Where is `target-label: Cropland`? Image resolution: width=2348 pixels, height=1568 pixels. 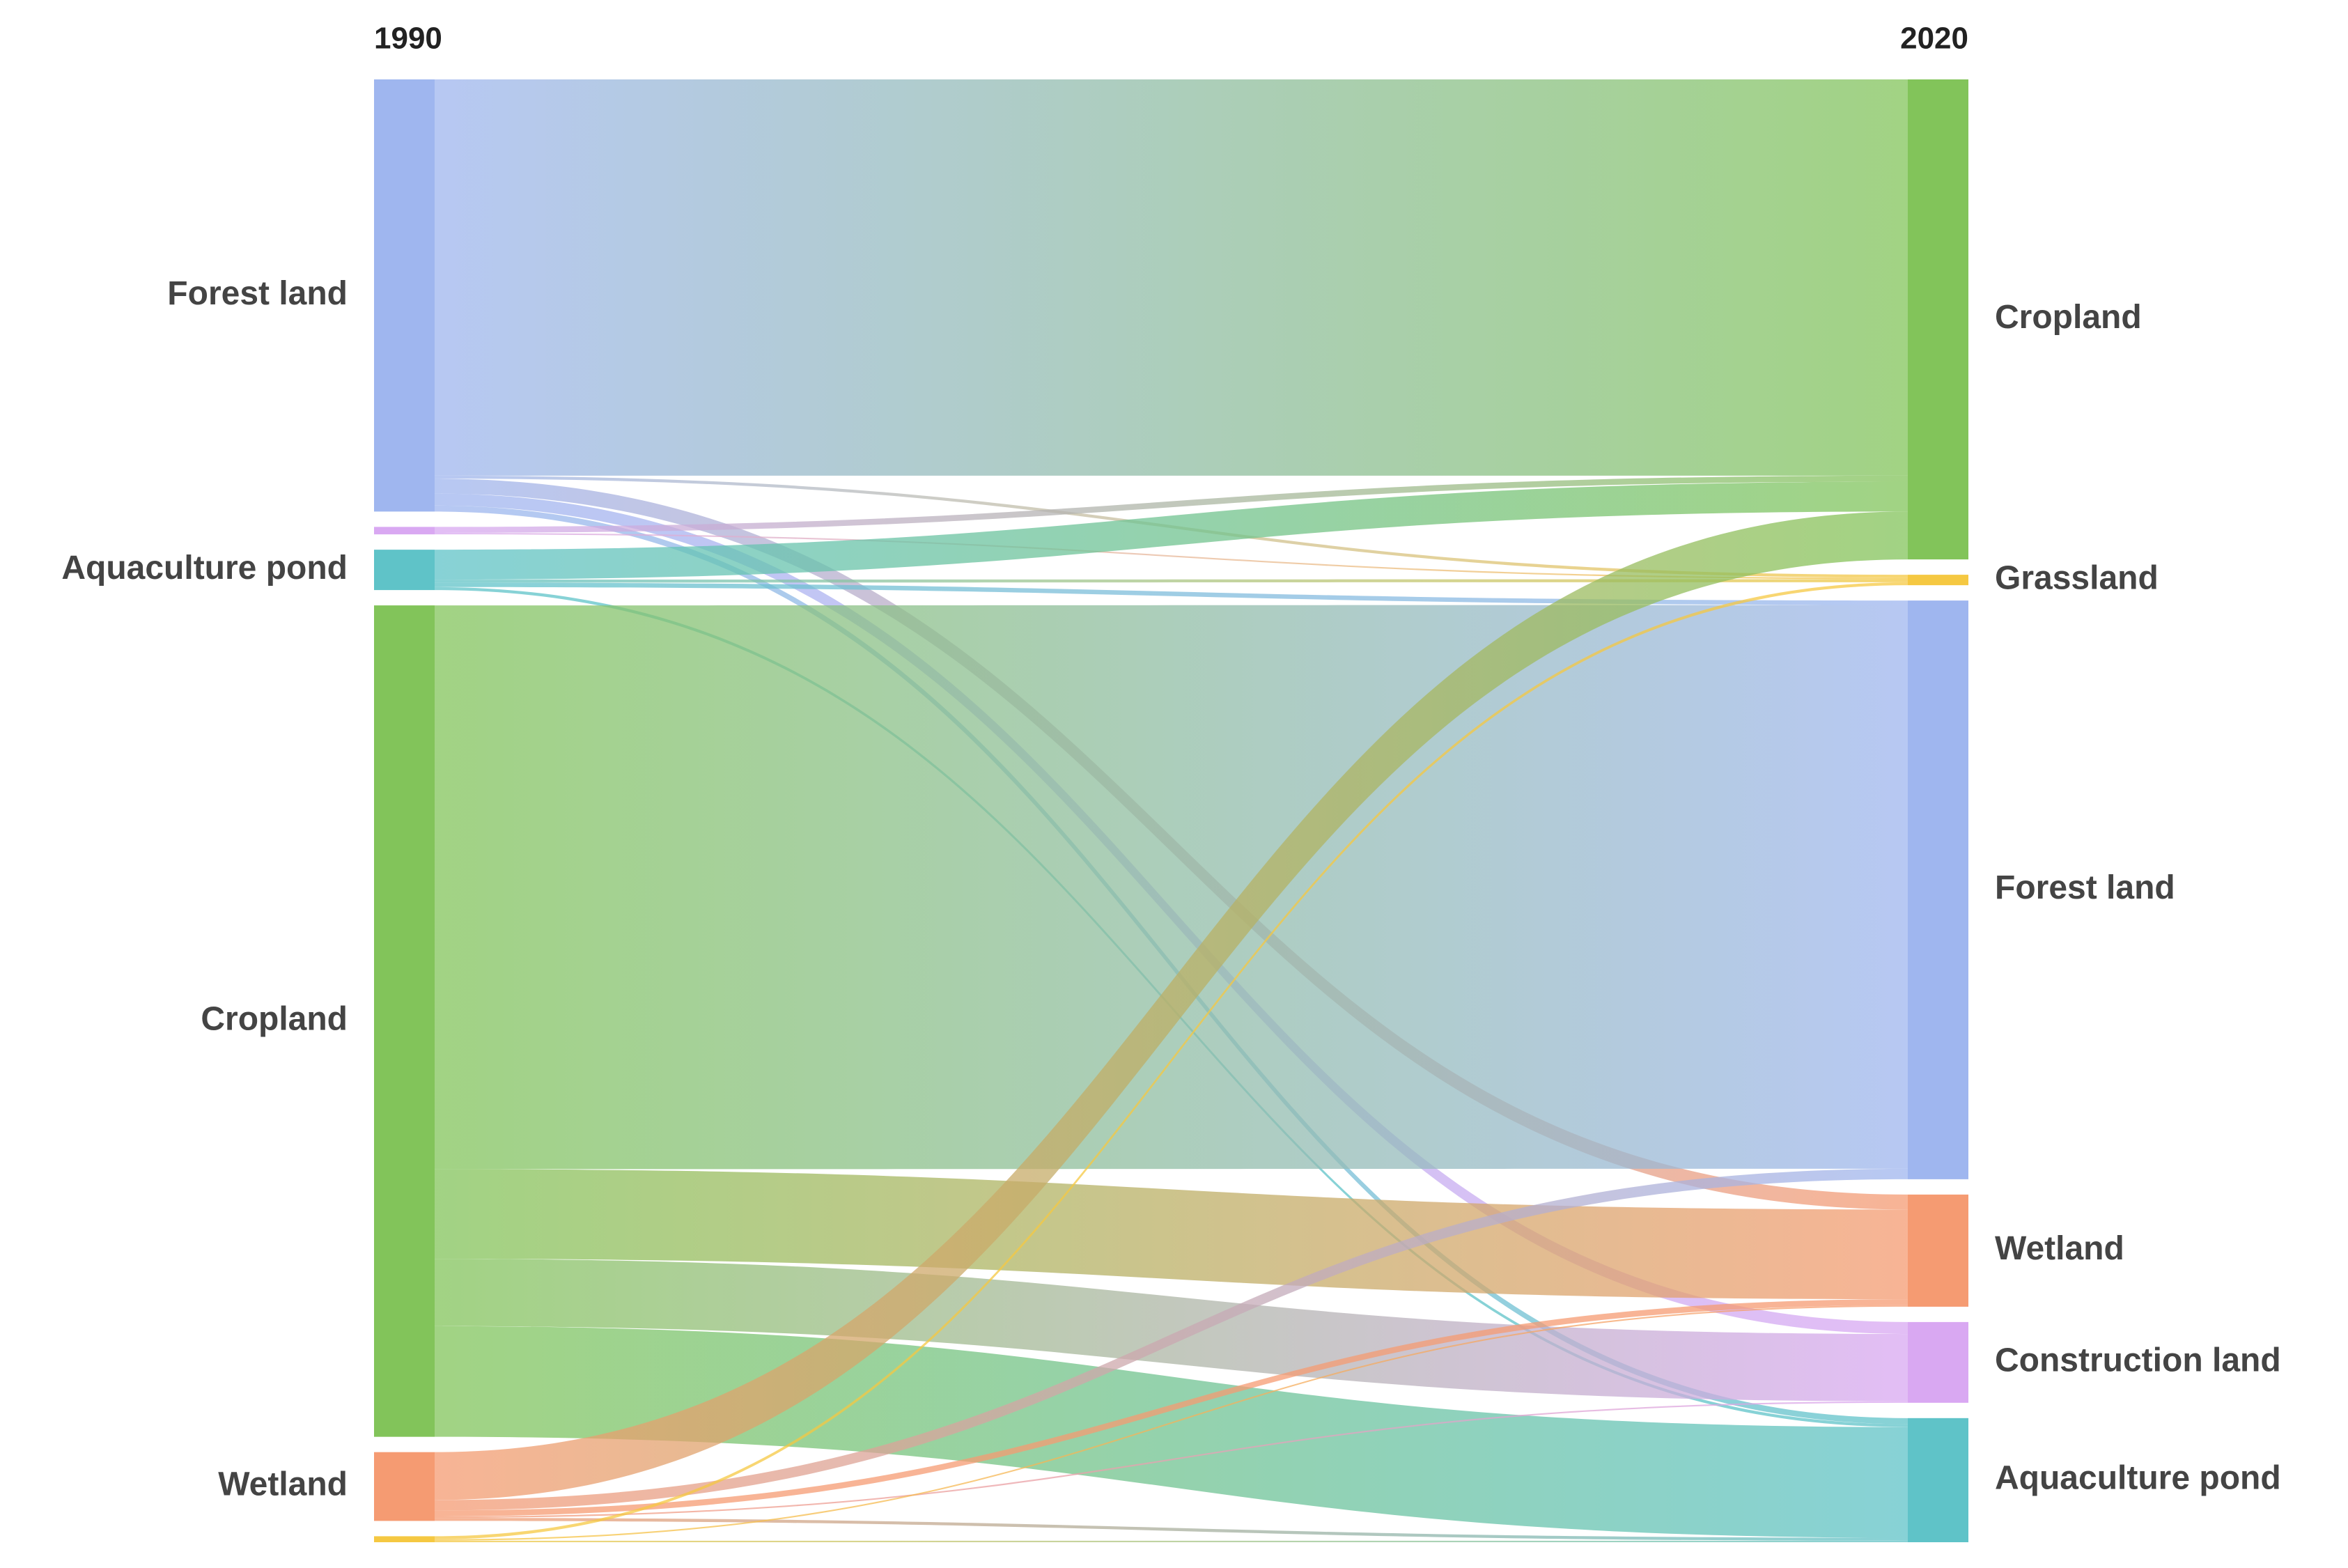 target-label: Cropland is located at coordinates (2068, 317).